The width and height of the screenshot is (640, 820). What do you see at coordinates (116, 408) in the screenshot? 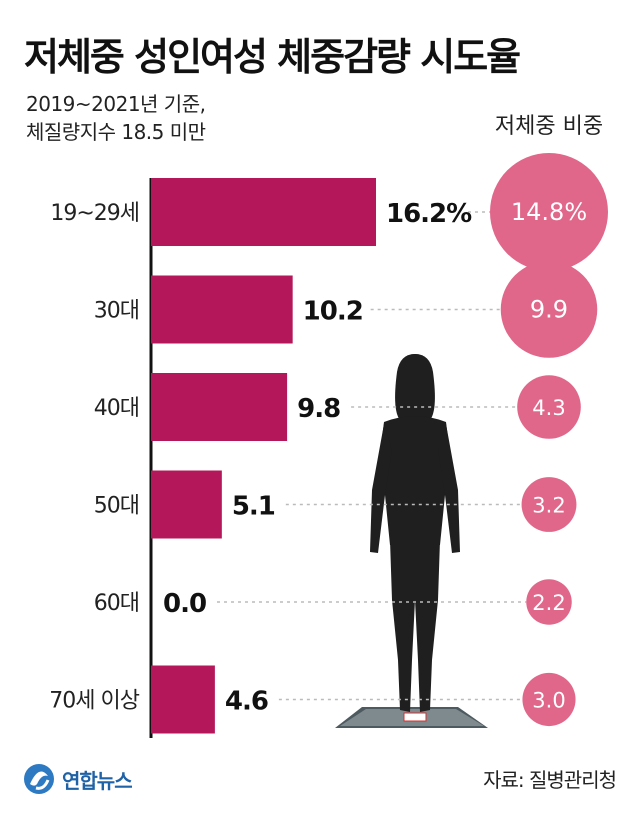
I see `category-label: 40대` at bounding box center [116, 408].